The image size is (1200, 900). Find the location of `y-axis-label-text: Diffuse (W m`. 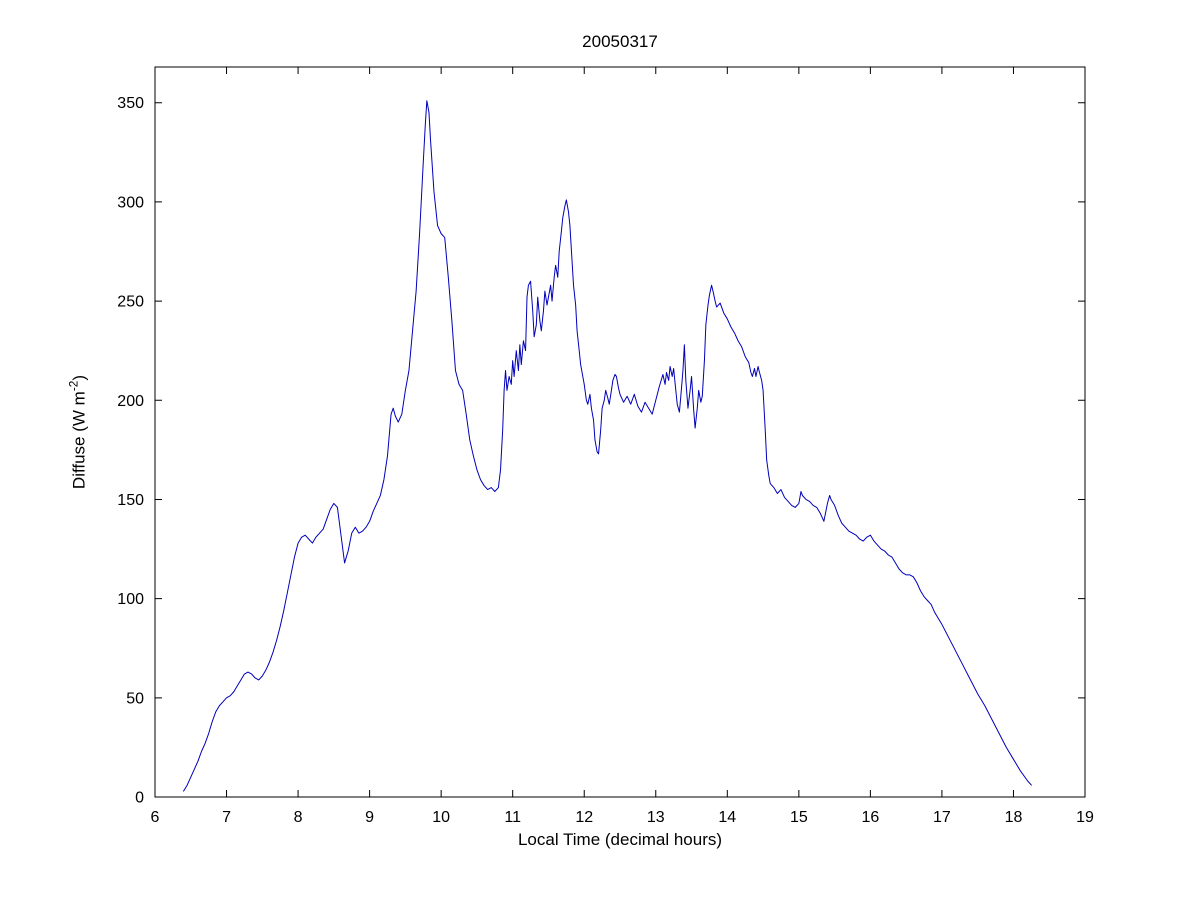

y-axis-label-text: Diffuse (W m is located at coordinates (79, 440).